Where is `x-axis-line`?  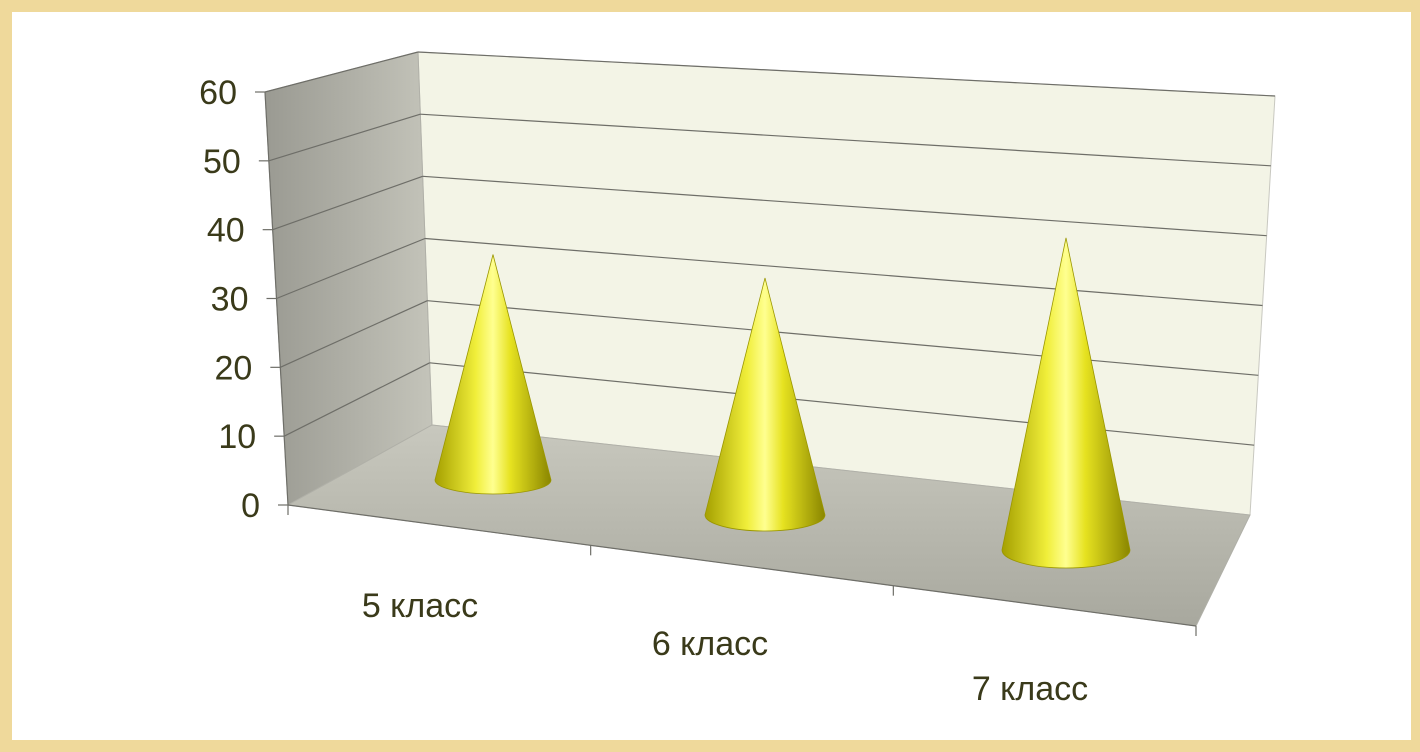
x-axis-line is located at coordinates (742, 565).